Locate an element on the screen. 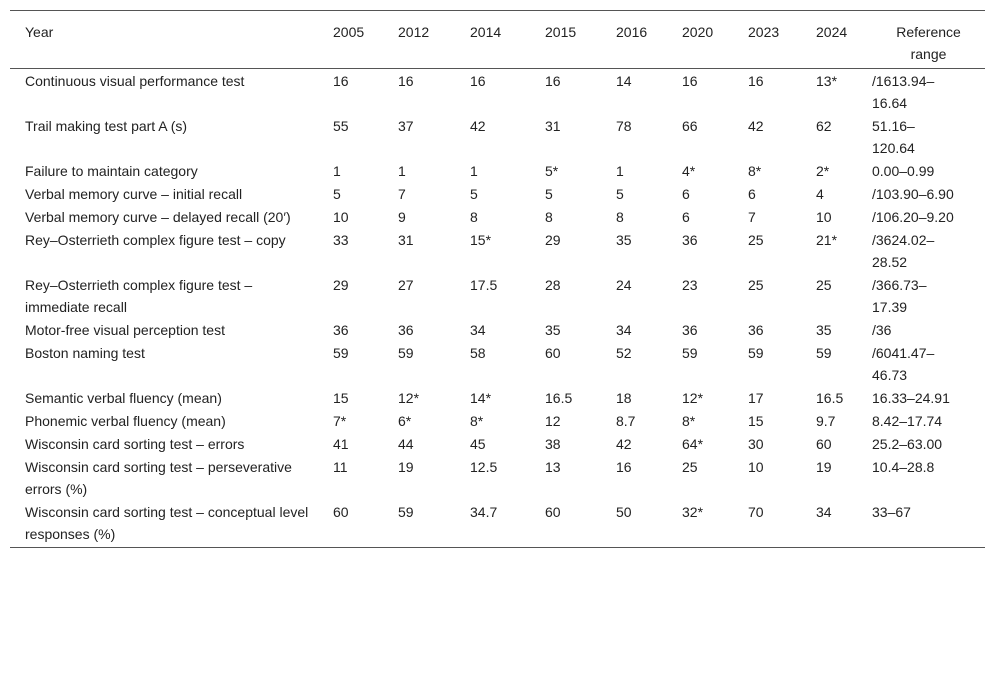 This screenshot has width=1000, height=686. row-label: Continuous visual performance test is located at coordinates (135, 81).